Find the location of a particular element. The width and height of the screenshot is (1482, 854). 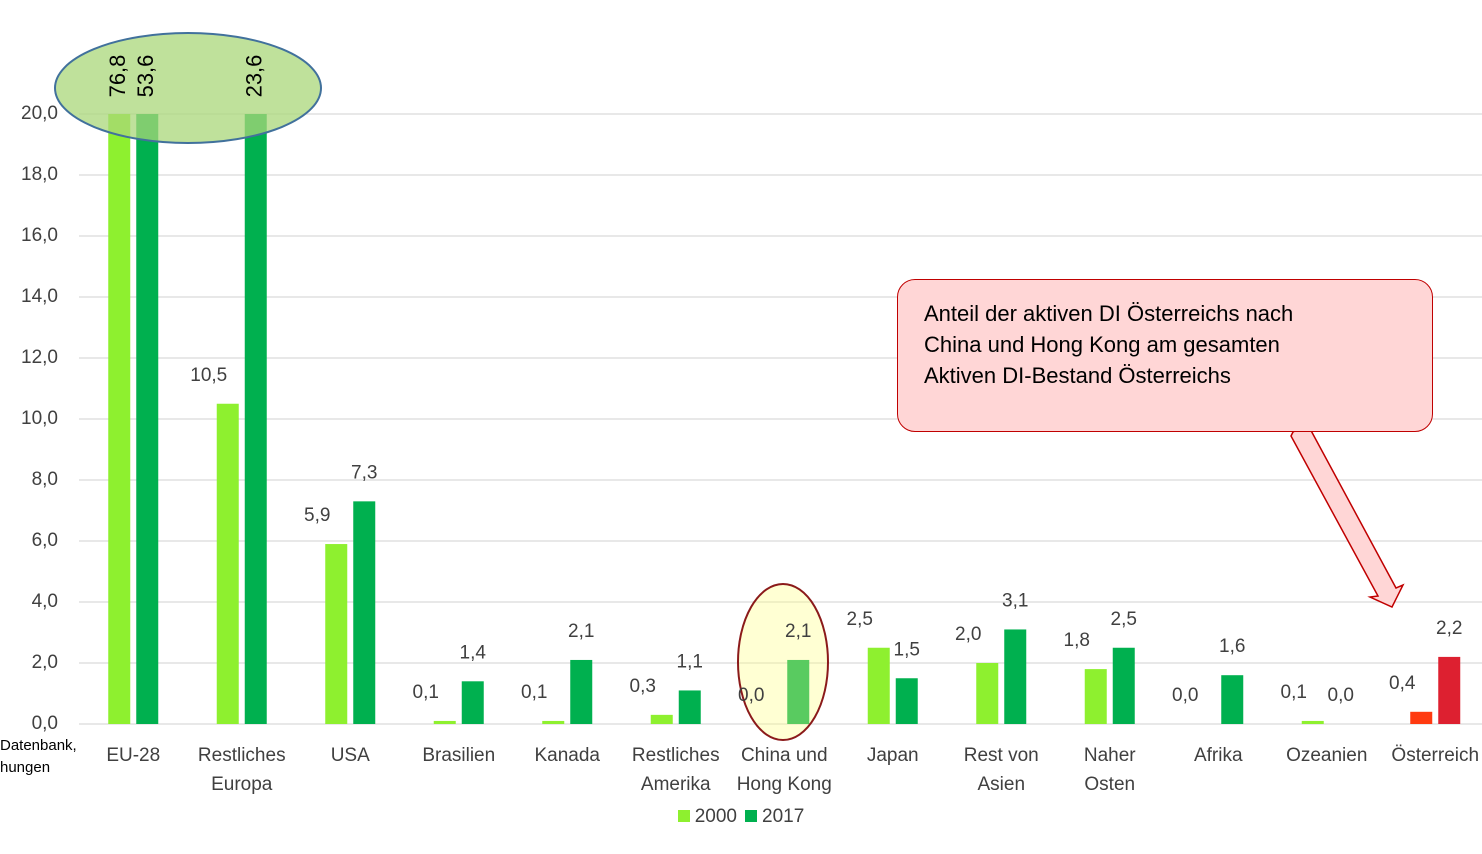

x-tick-label: EU-28 is located at coordinates (133, 755).